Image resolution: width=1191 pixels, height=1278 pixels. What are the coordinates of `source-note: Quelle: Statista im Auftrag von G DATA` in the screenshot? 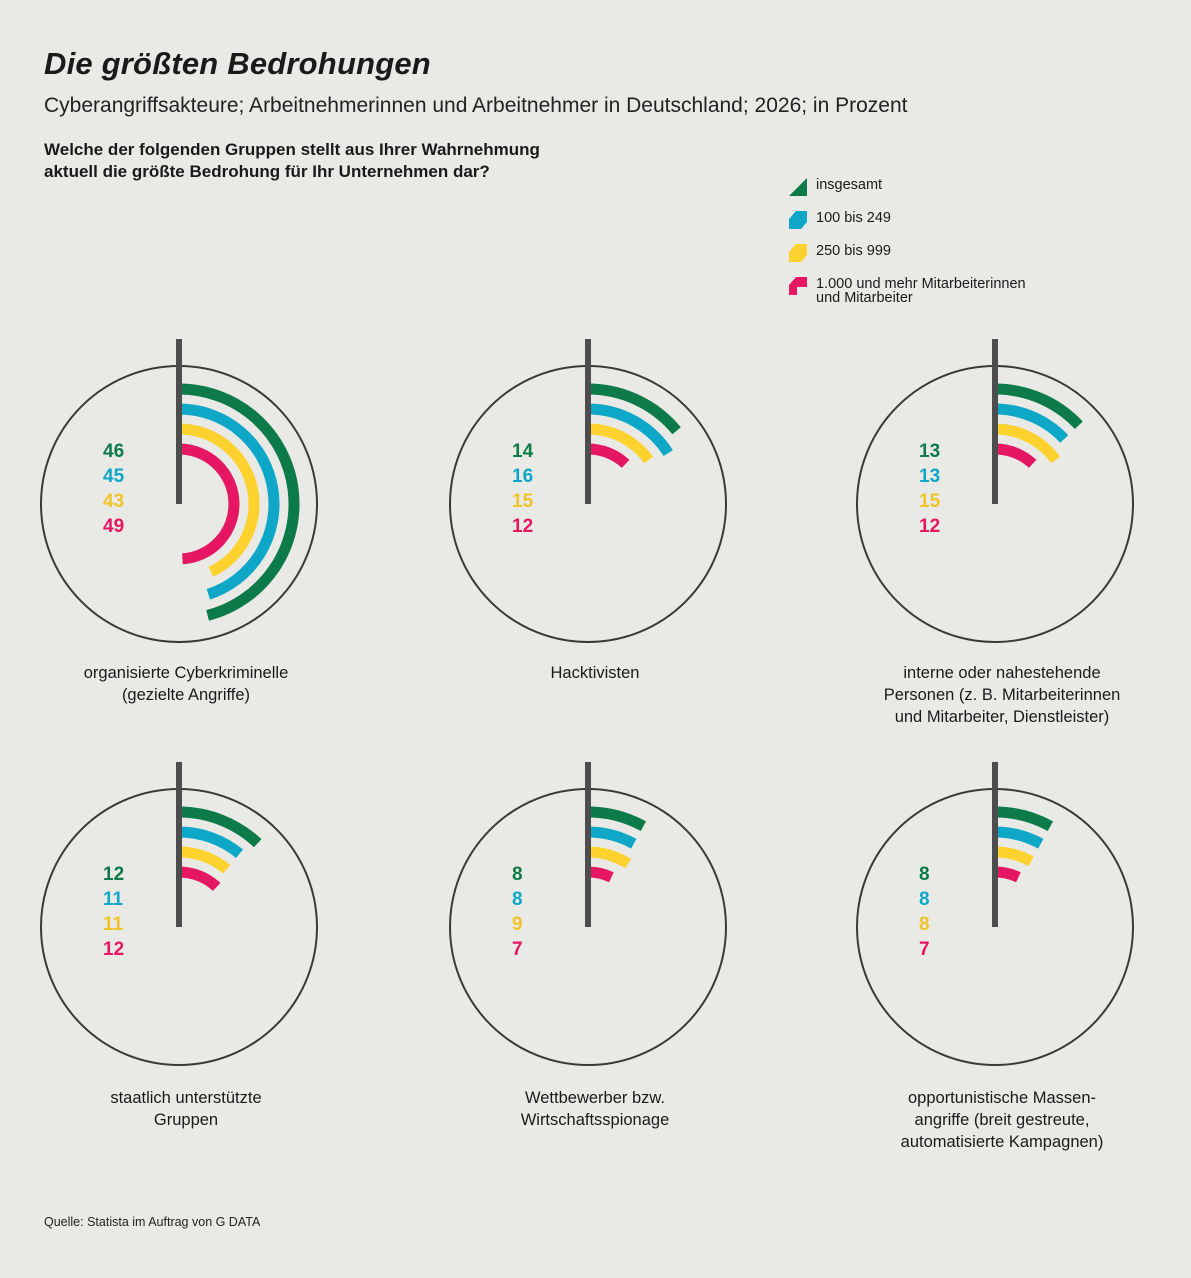 It's located at (152, 1222).